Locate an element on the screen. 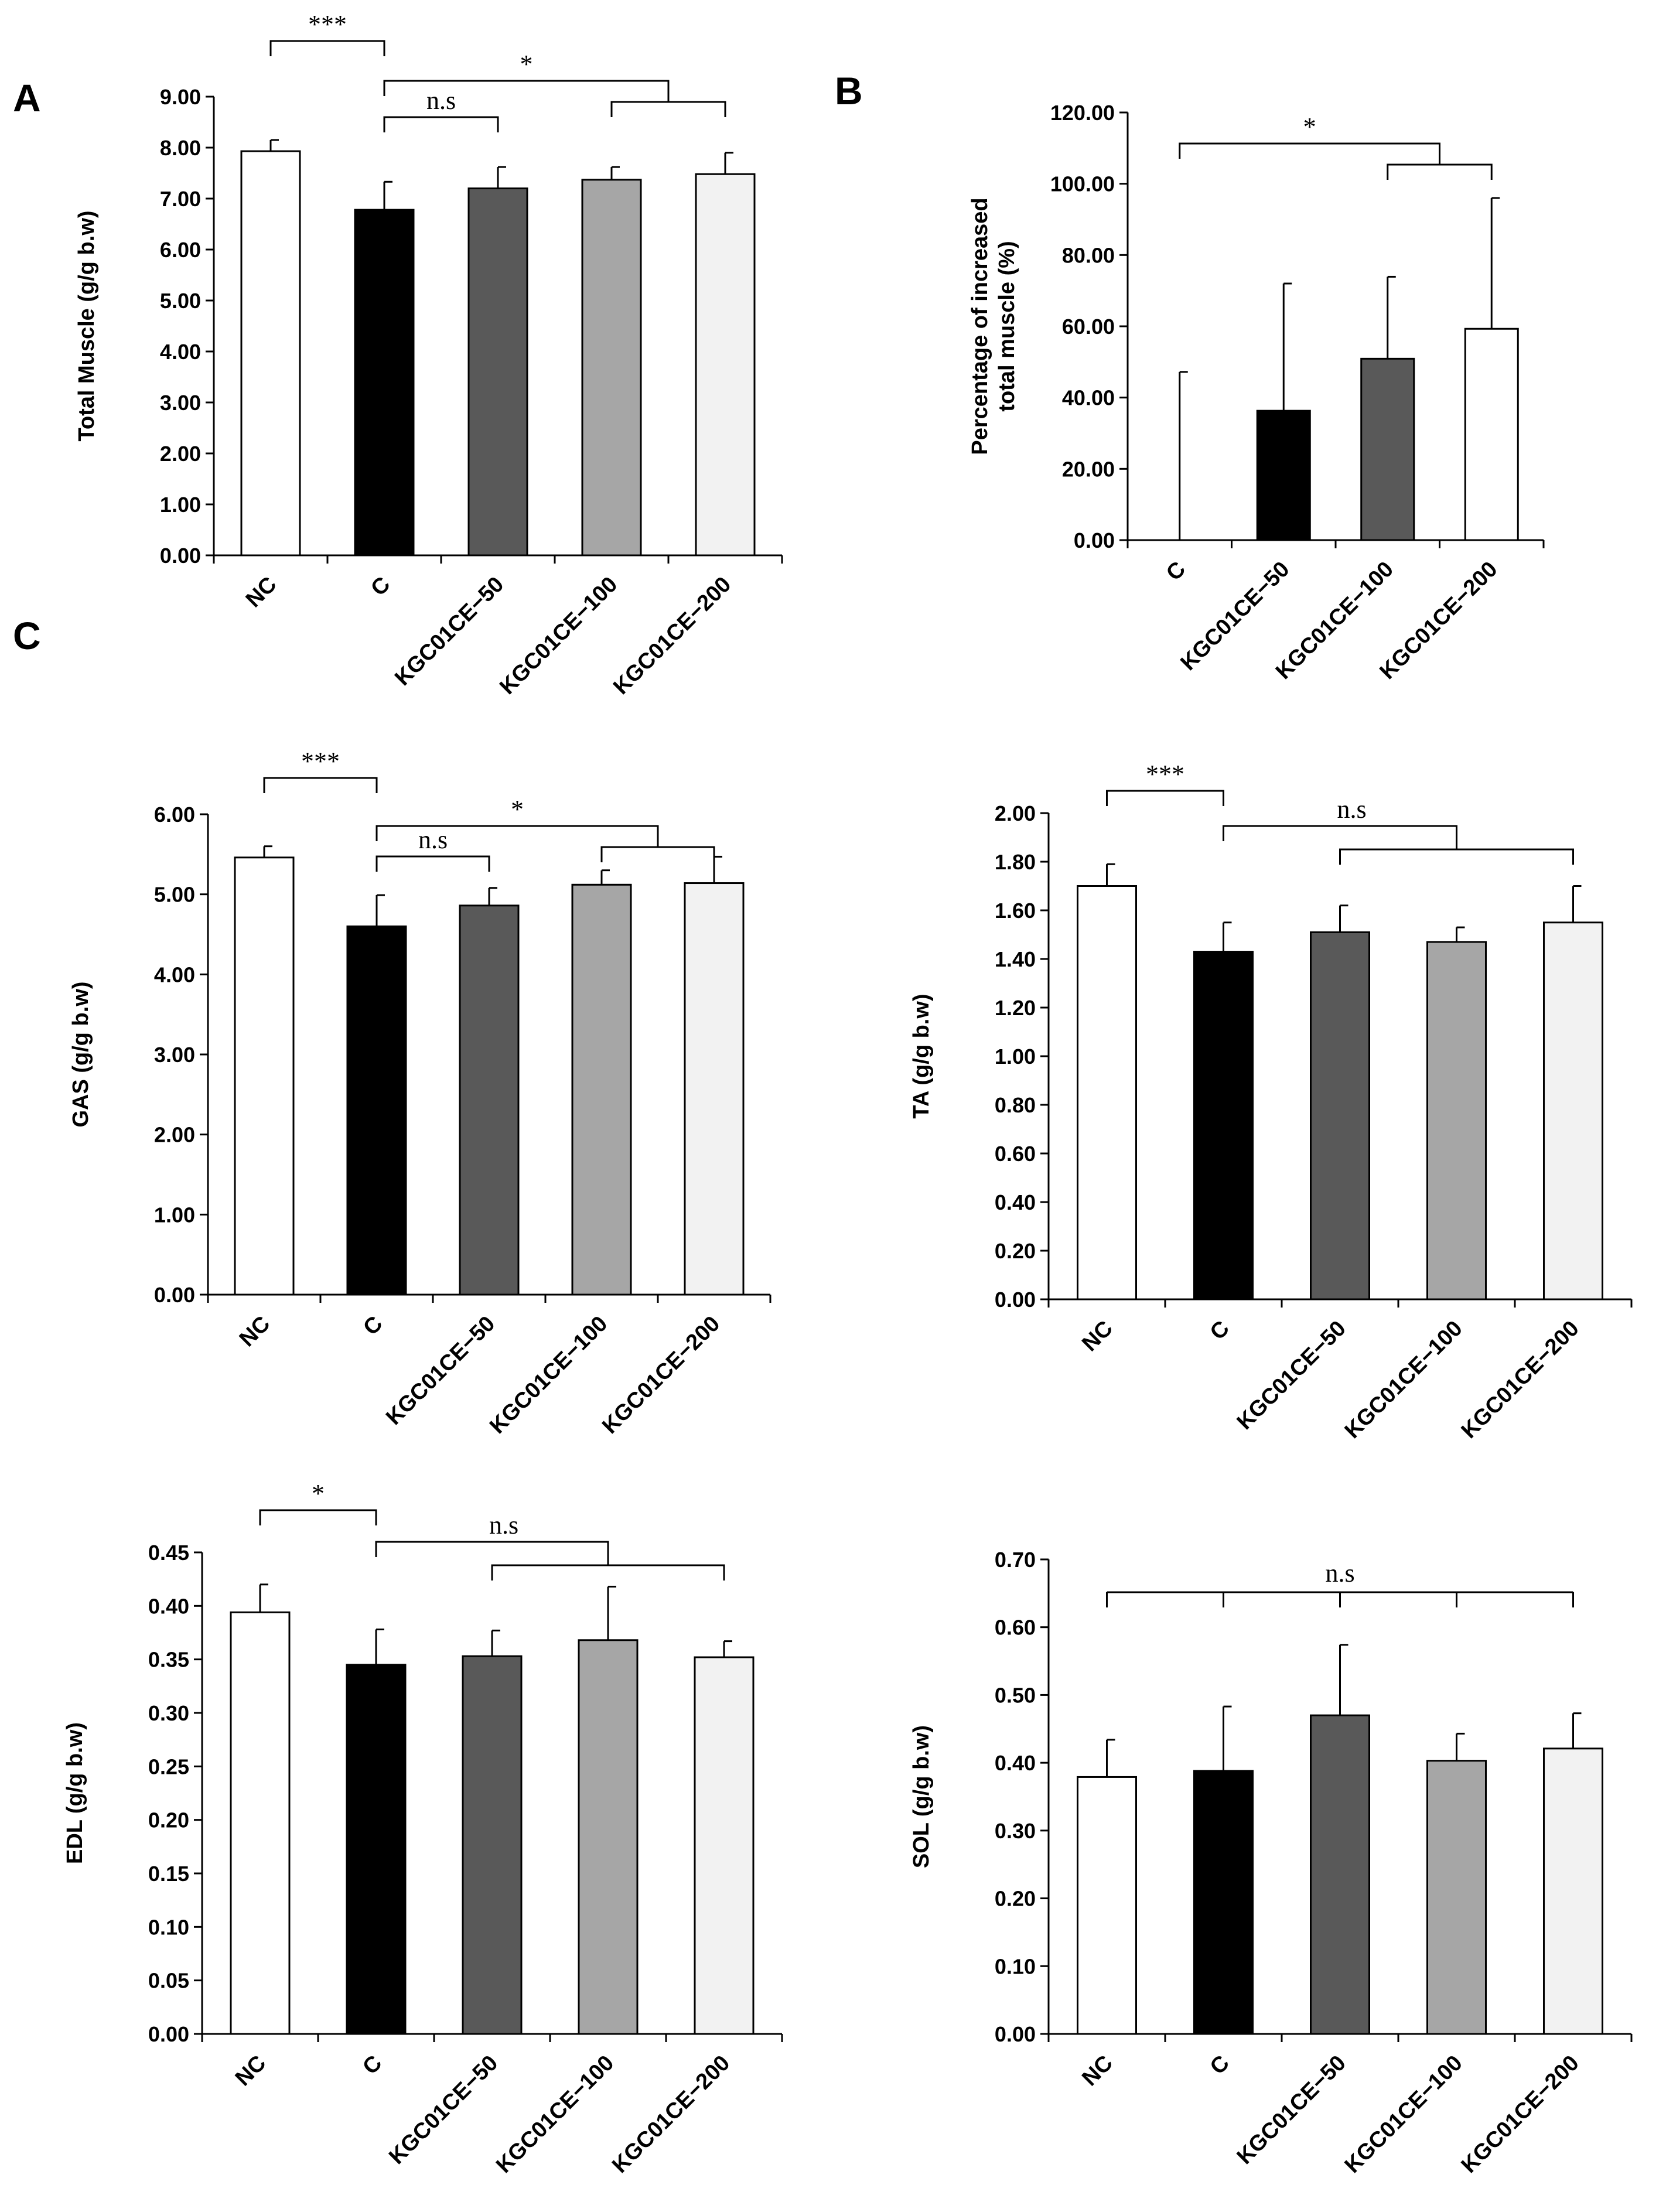 The height and width of the screenshot is (2212, 1666). y-tick-label: 1.80 is located at coordinates (1015, 862).